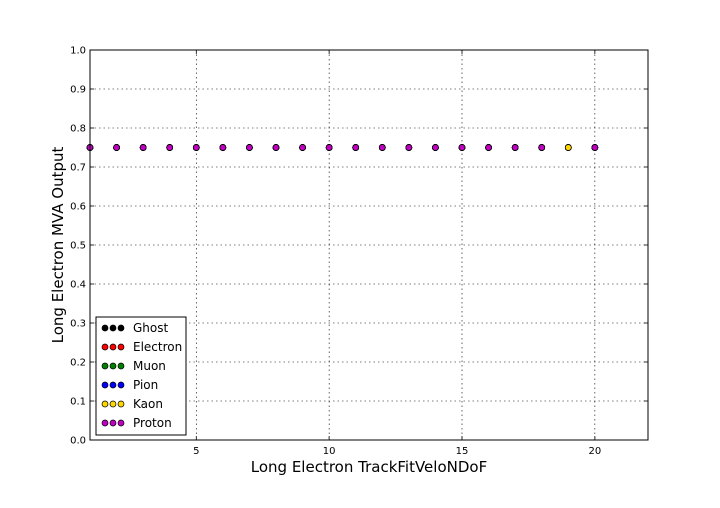 The height and width of the screenshot is (508, 720). Describe the element at coordinates (78, 51) in the screenshot. I see `y-tick-label: 1.0` at that location.